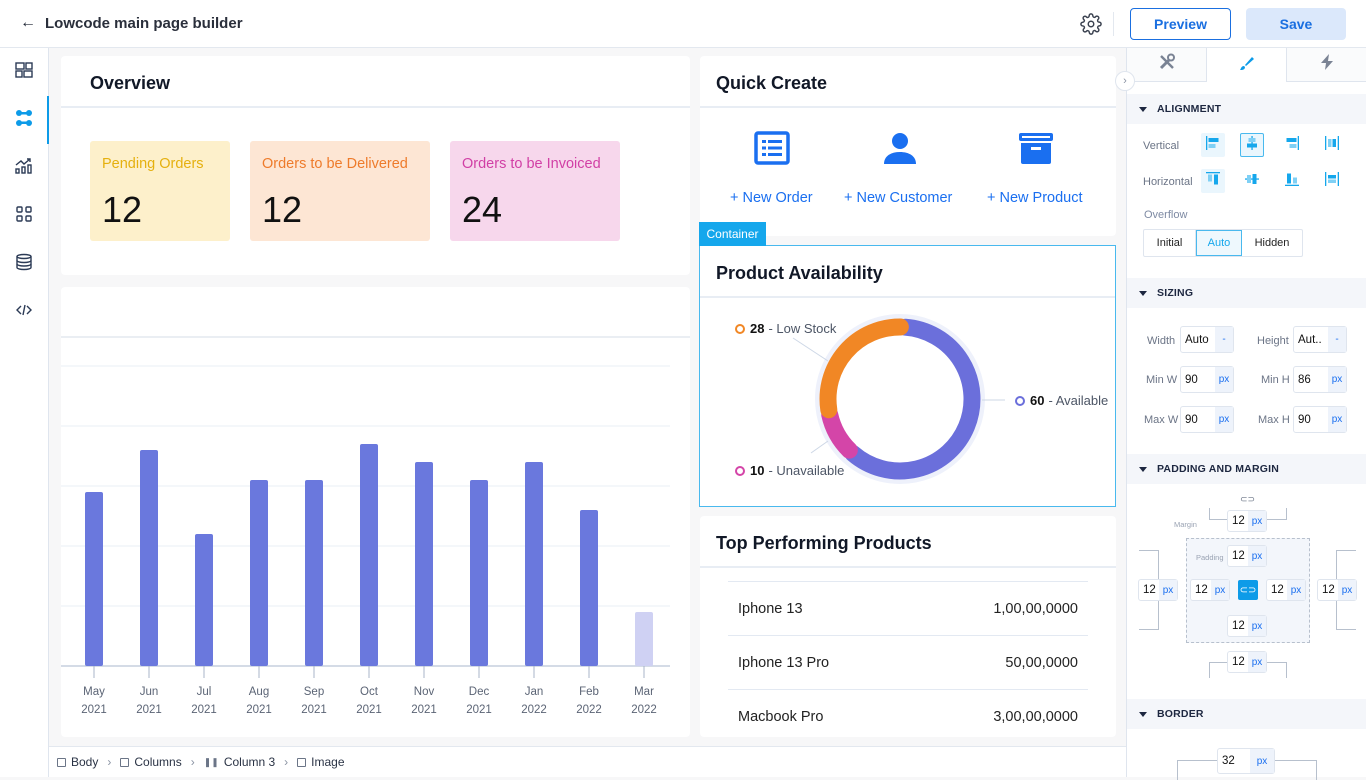 Image resolution: width=1366 pixels, height=780 pixels. I want to click on align-center-button, so click(1252, 145).